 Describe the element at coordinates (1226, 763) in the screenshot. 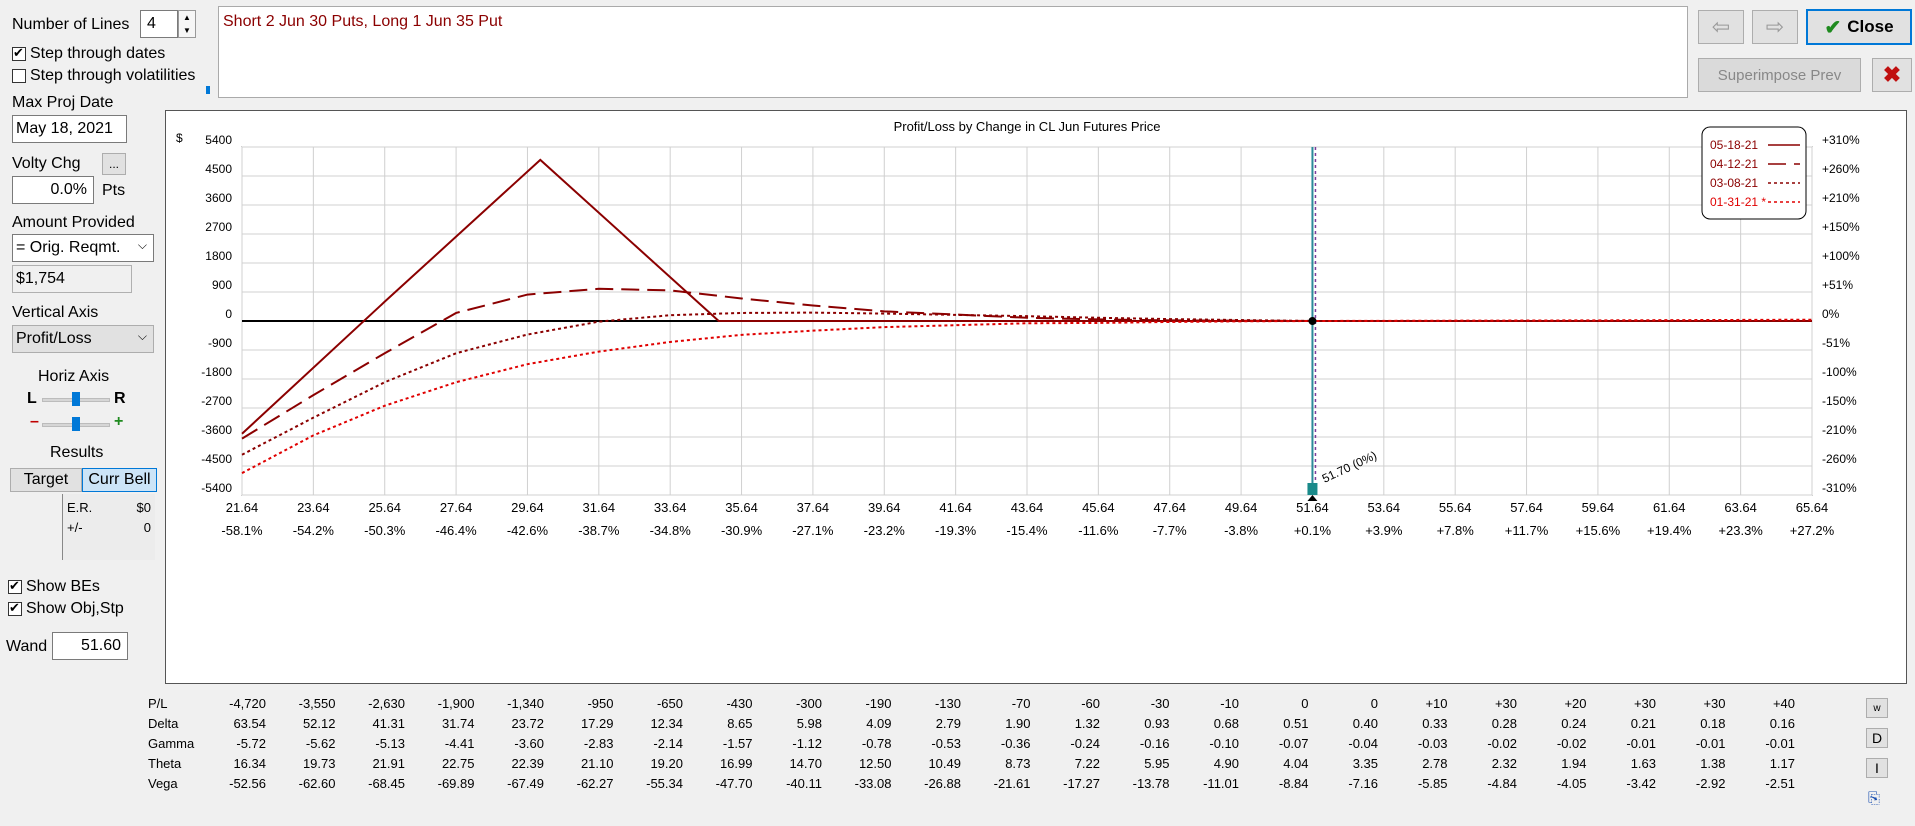

I see `table-cell: 4.90` at that location.